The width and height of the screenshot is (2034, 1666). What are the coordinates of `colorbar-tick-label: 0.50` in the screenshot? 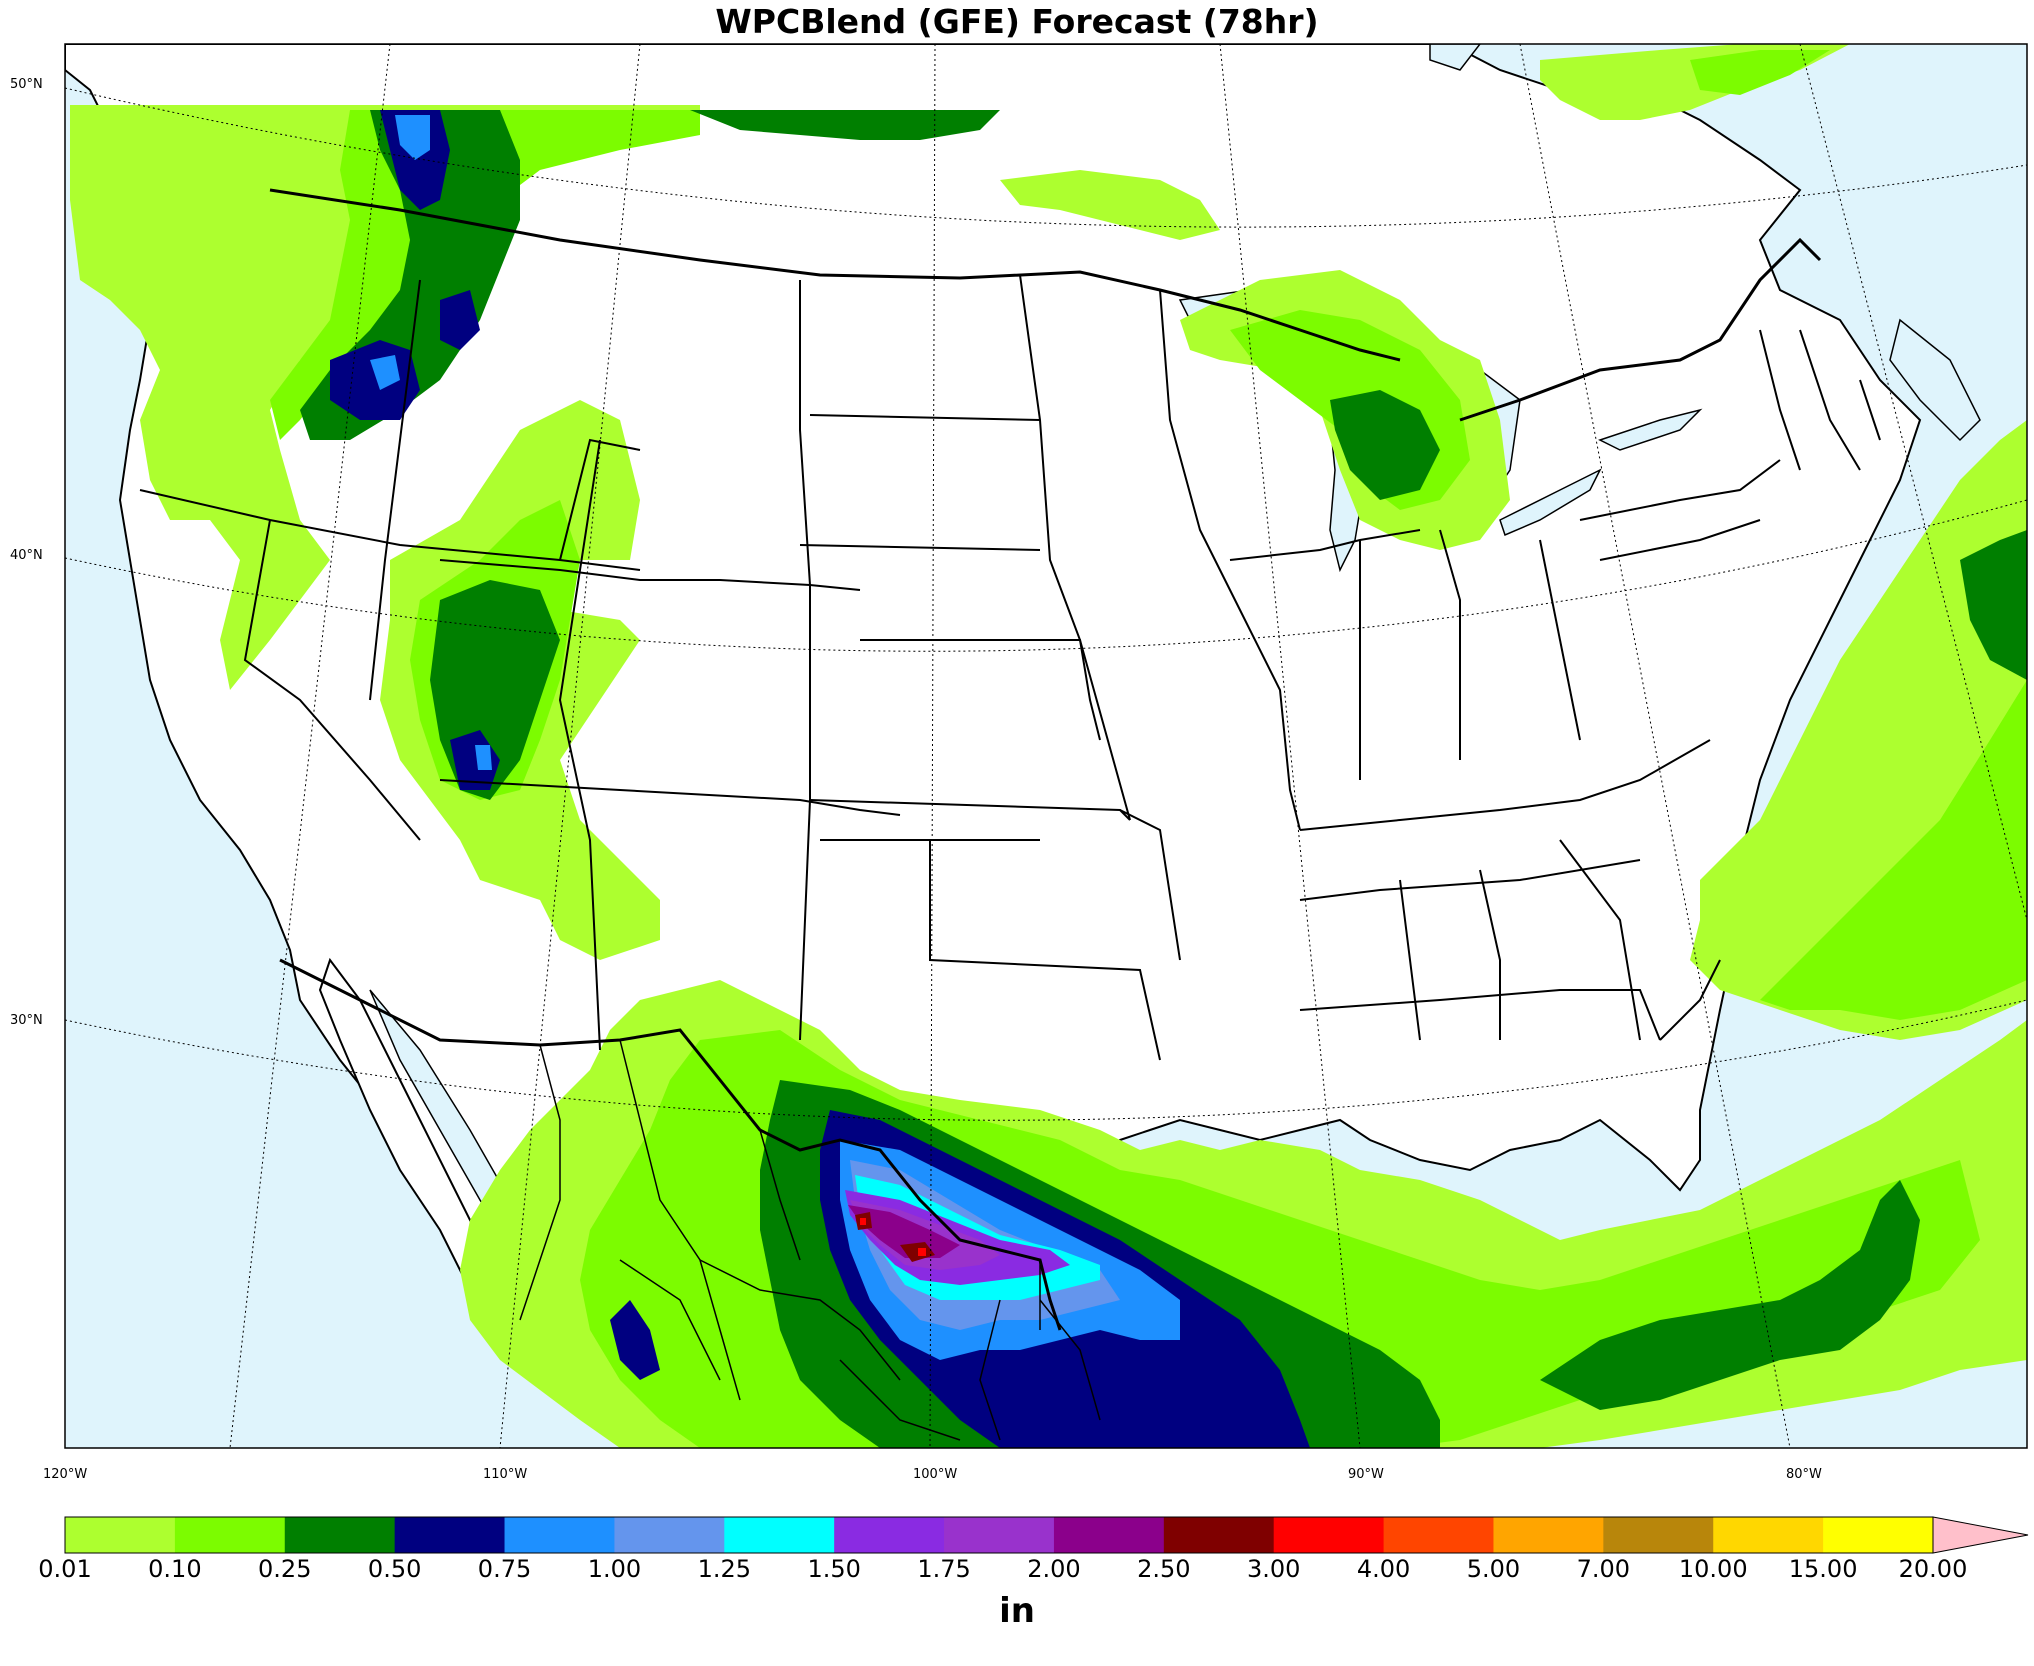 It's located at (394, 1569).